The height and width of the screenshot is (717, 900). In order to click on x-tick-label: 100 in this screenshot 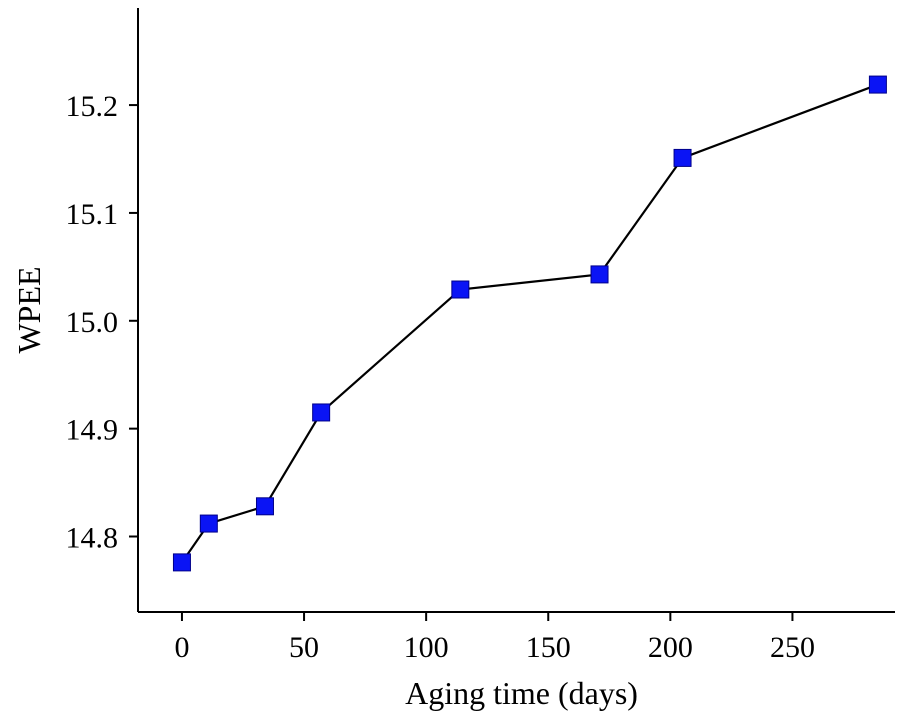, I will do `click(426, 647)`.